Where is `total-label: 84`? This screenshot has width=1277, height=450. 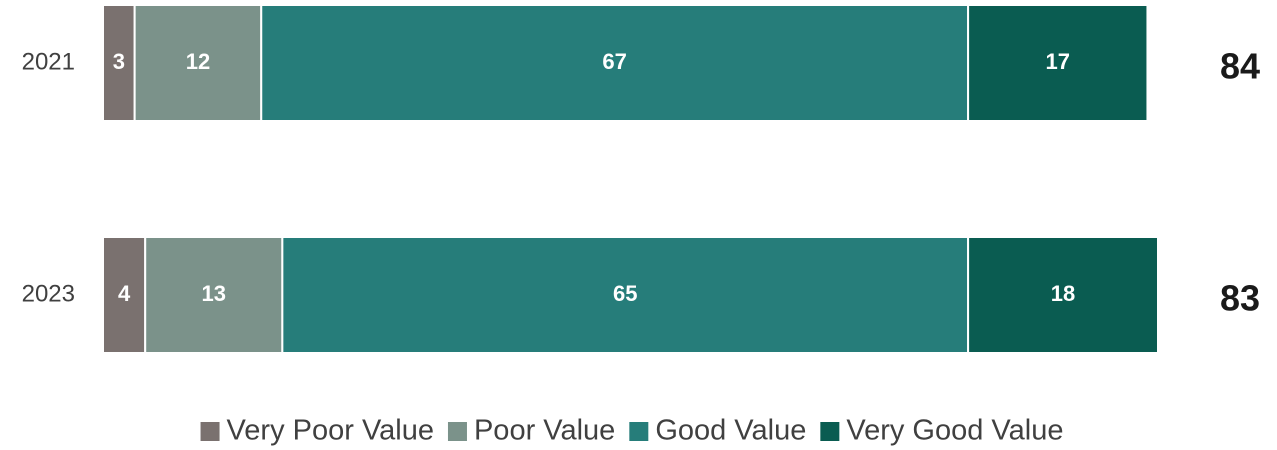
total-label: 84 is located at coordinates (1240, 66).